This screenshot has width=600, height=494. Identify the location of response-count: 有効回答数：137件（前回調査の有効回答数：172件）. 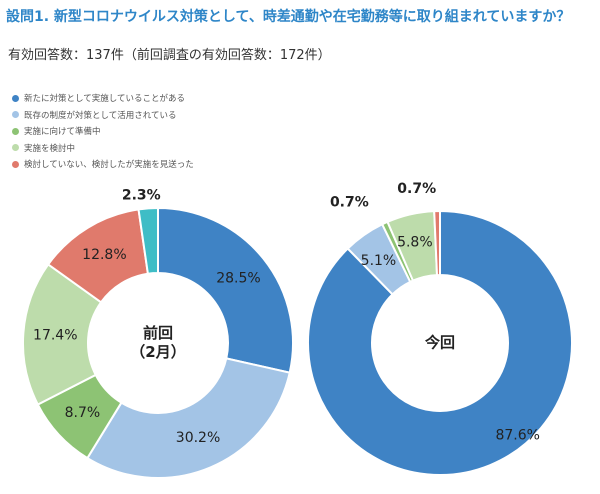
(169, 55).